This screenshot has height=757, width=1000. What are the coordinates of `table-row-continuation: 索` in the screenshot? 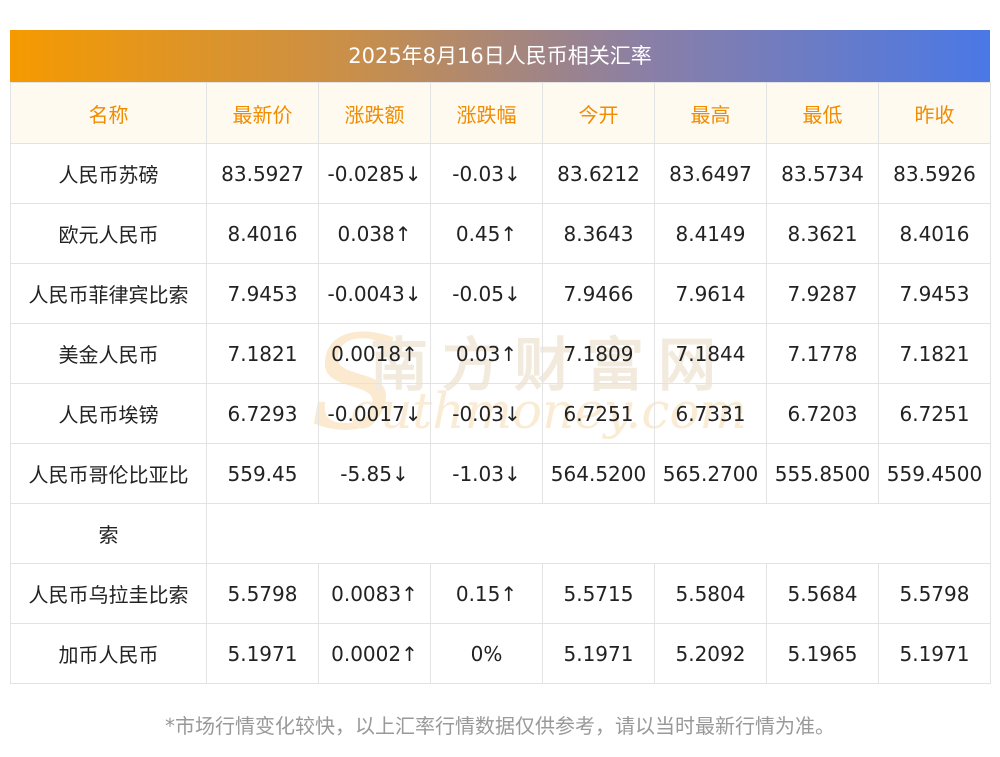 It's located at (500, 533).